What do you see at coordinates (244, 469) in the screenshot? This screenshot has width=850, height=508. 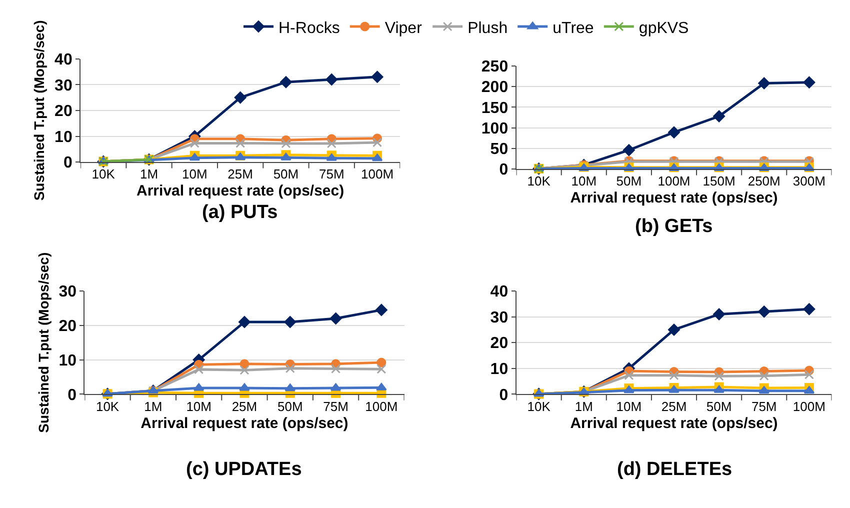 I see `text: (c) UPDATEs` at bounding box center [244, 469].